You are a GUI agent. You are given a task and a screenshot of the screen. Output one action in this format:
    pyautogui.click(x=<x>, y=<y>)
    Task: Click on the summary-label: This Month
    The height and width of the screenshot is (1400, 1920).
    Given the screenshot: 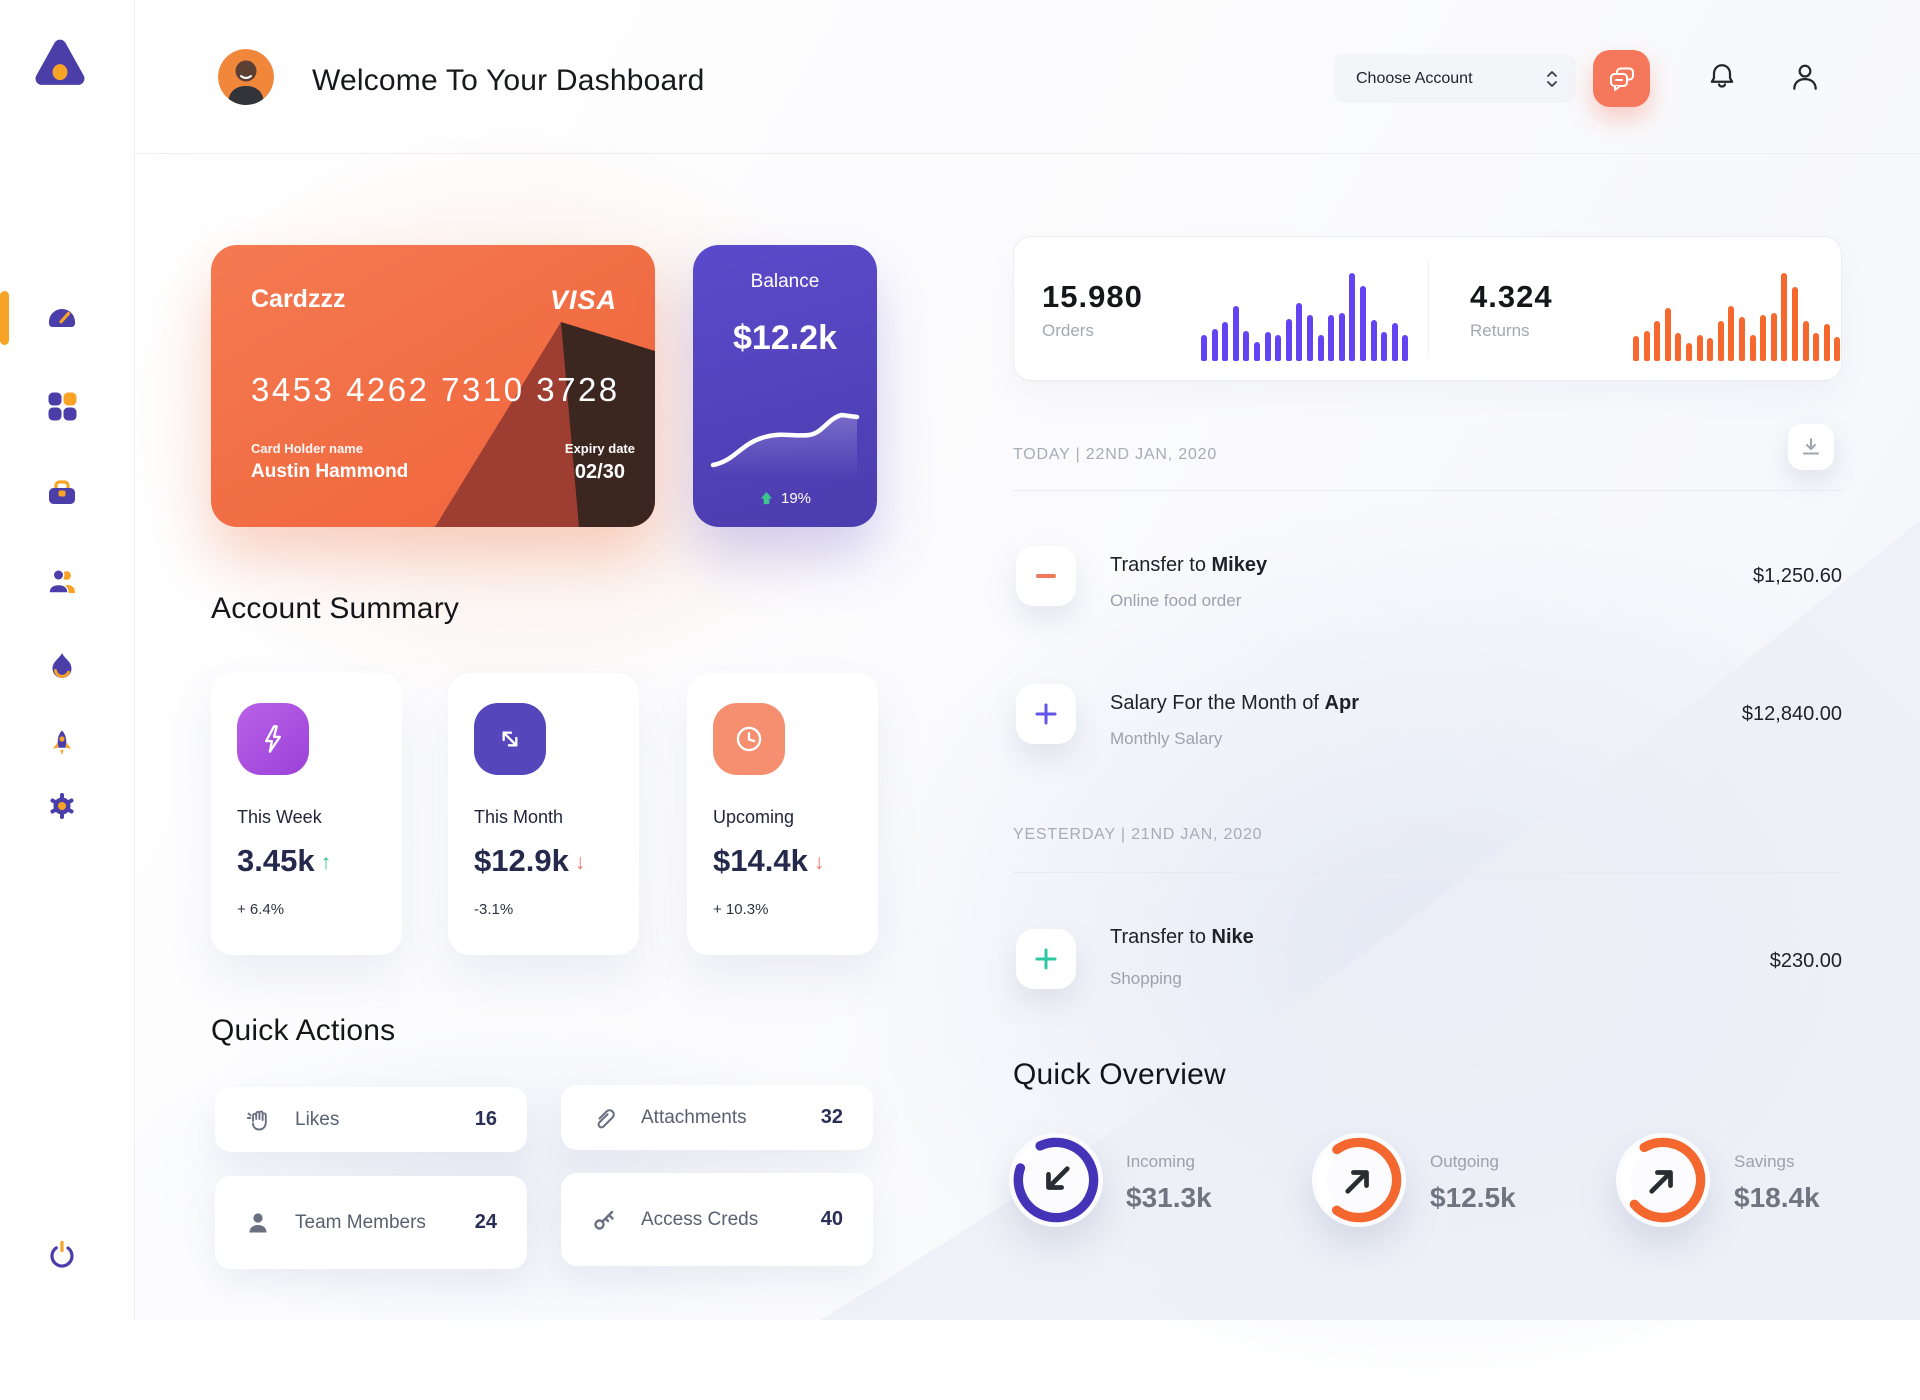 What is the action you would take?
    pyautogui.click(x=519, y=817)
    